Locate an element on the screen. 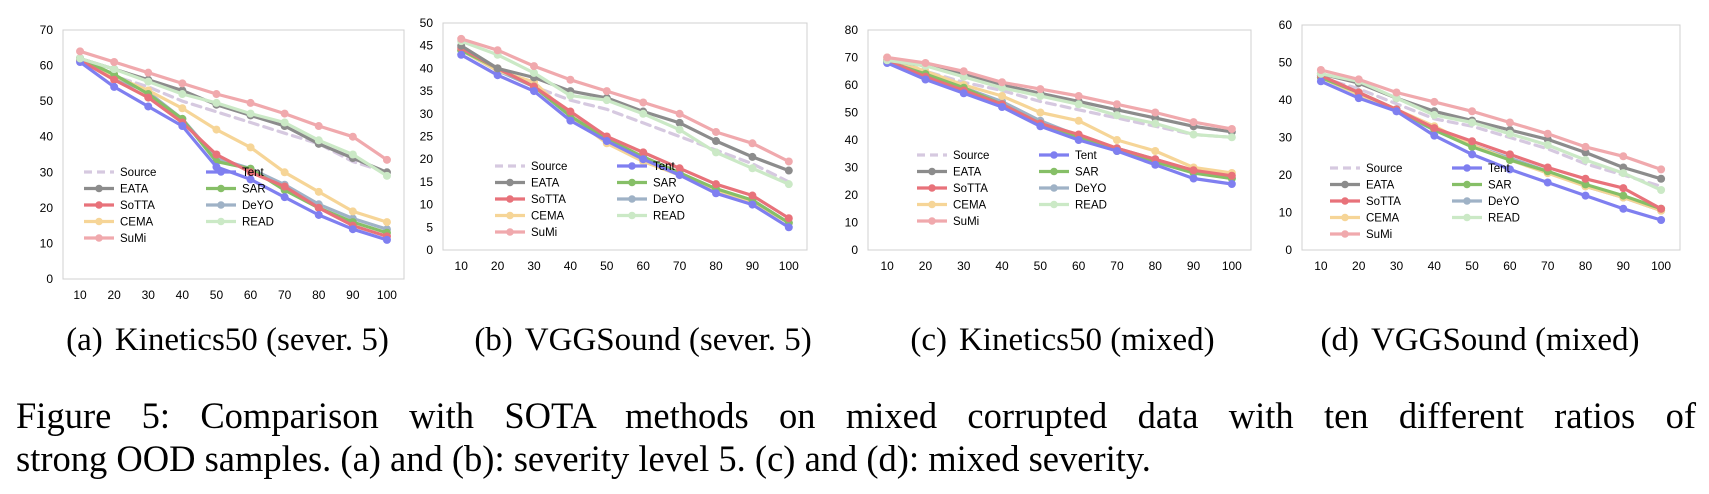 This screenshot has height=494, width=1709. subcaption-b: (b) VGGSound (sever. 5) is located at coordinates (643, 340).